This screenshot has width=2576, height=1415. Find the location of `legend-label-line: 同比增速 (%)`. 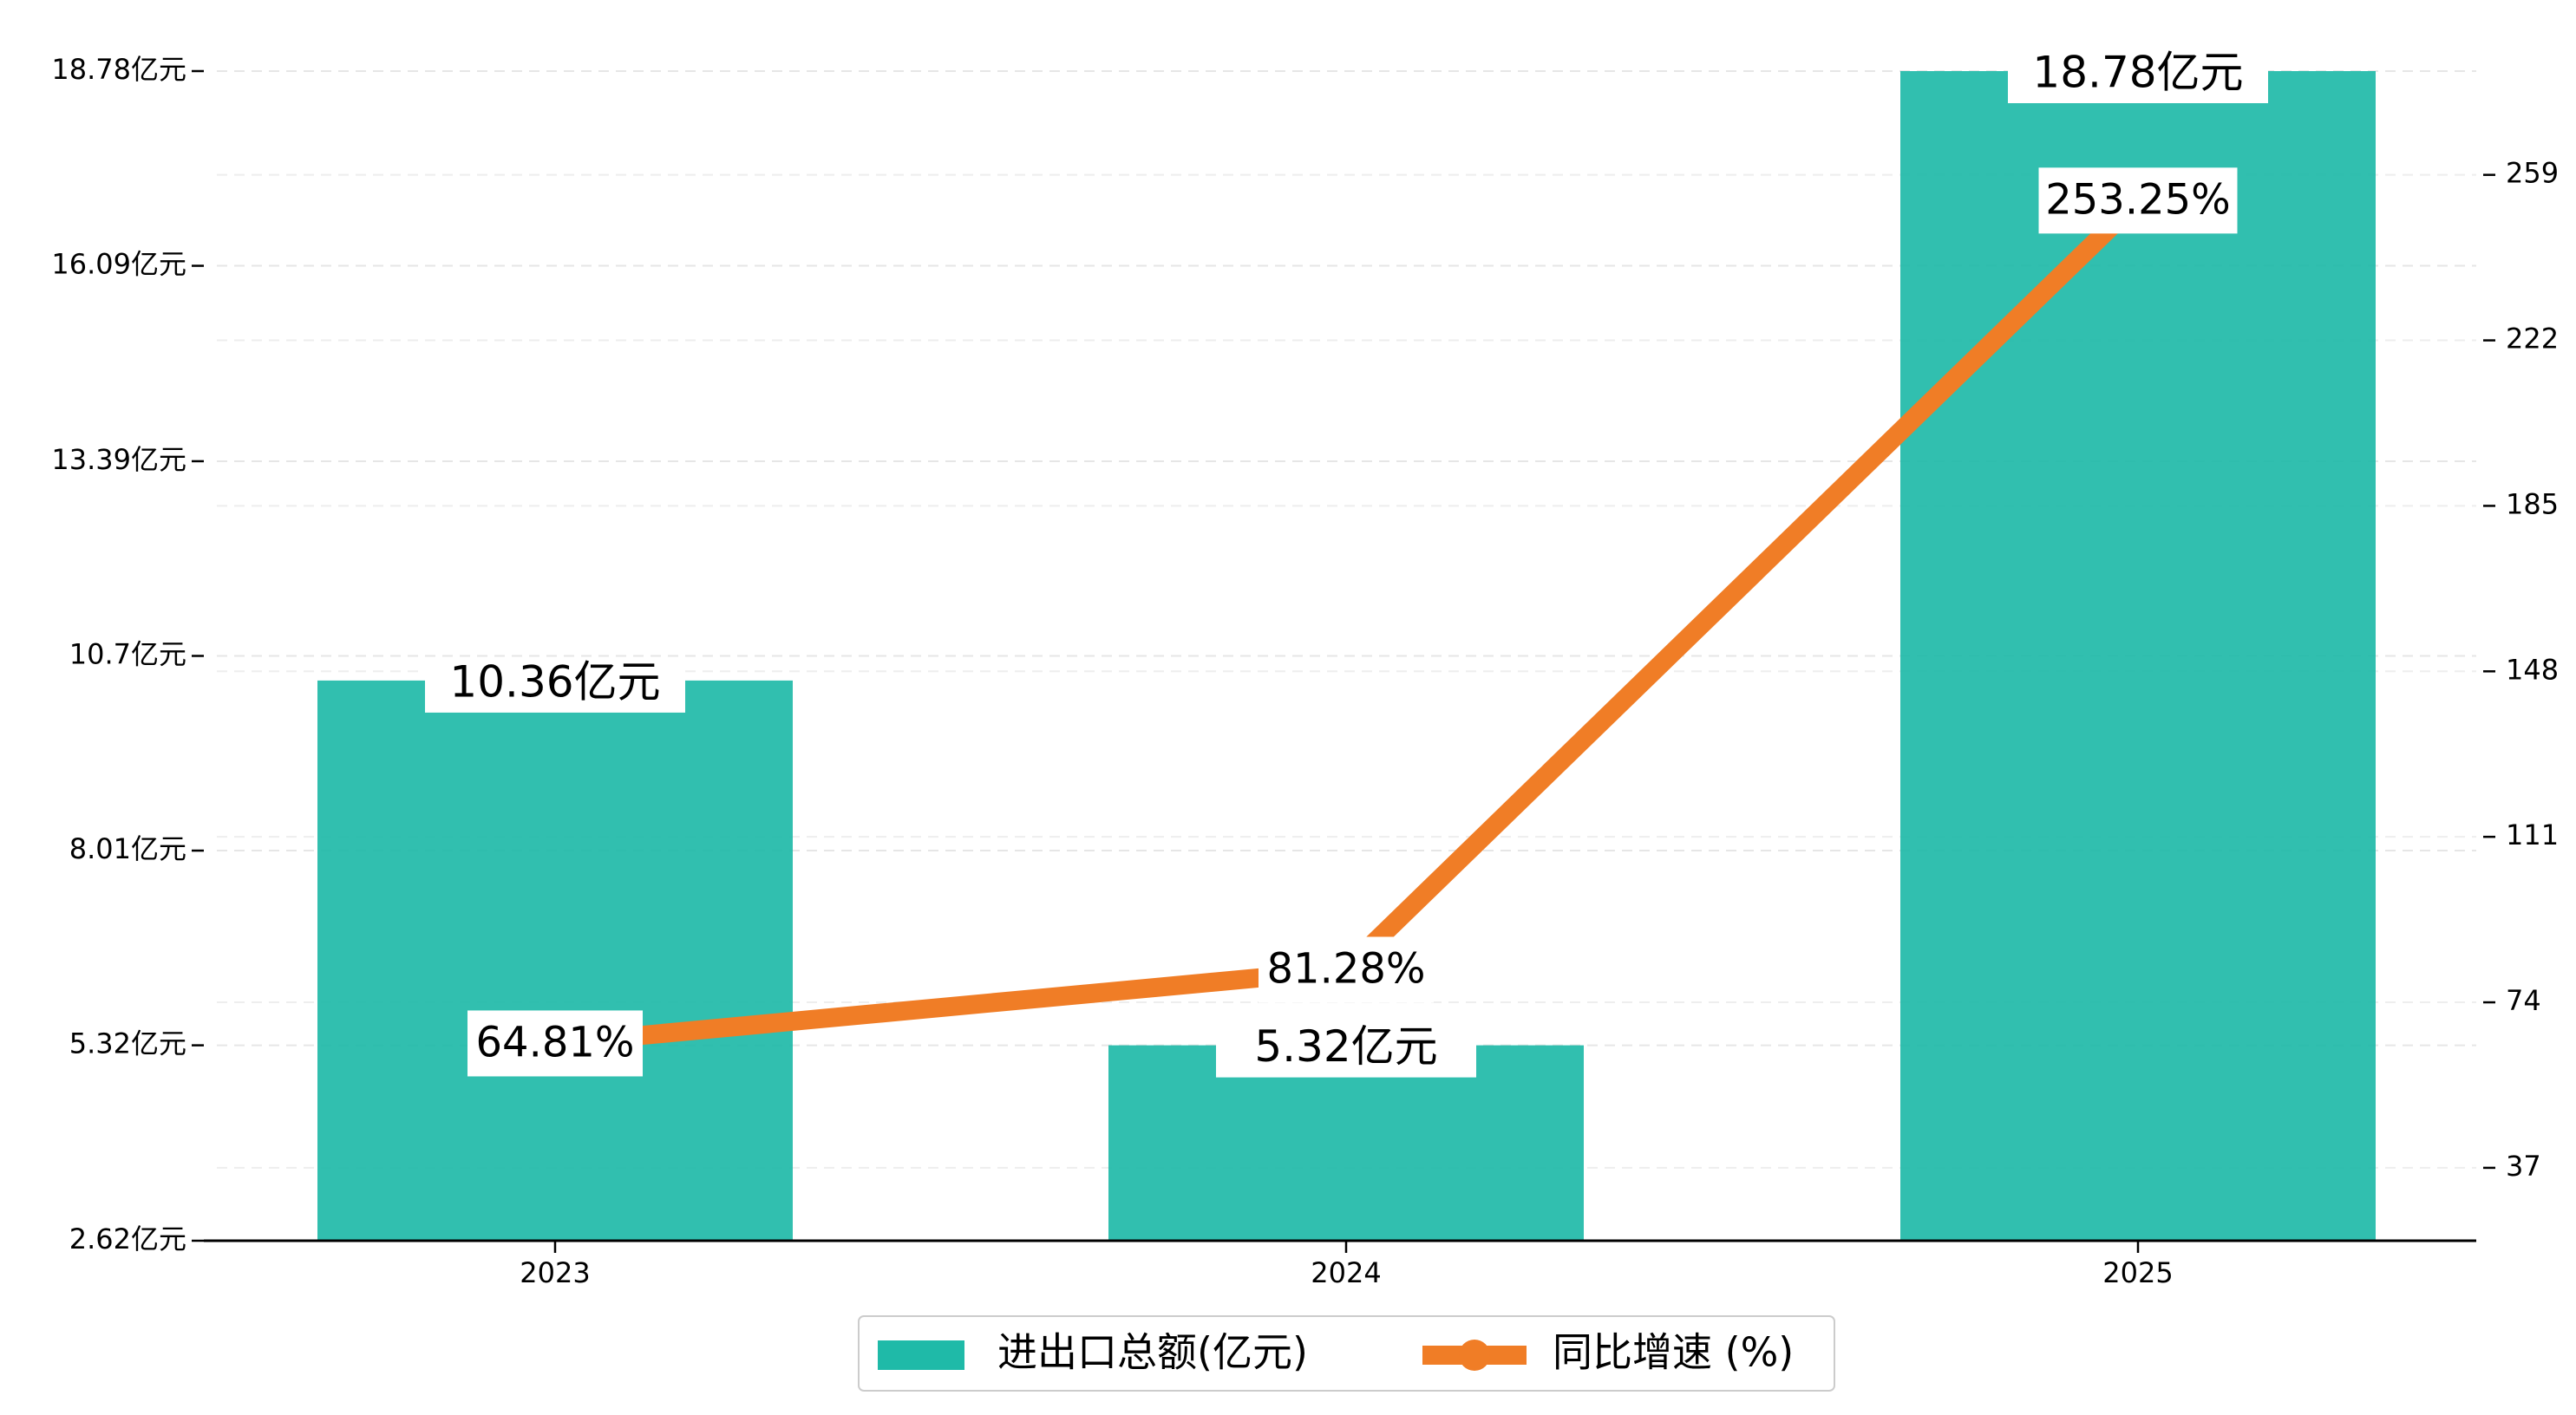

legend-label-line: 同比增速 (%) is located at coordinates (1673, 1352).